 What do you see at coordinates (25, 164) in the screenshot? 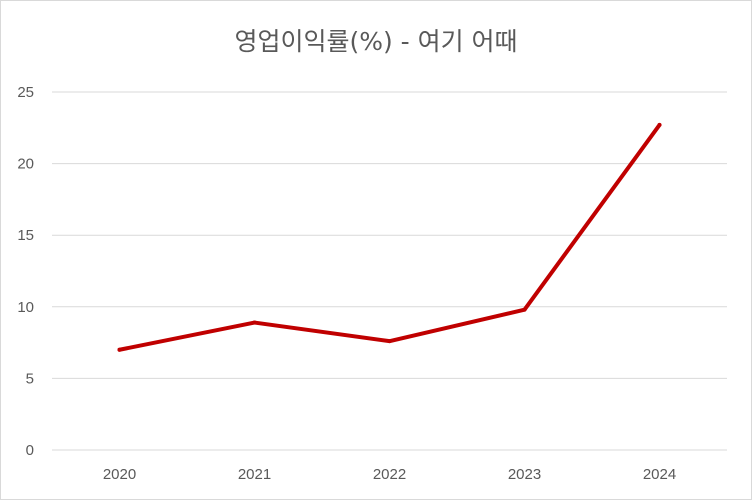
I see `y-tick-label: 20` at bounding box center [25, 164].